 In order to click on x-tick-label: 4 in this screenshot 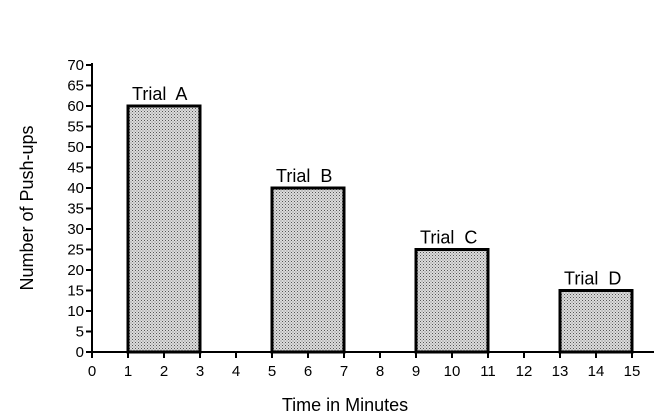, I will do `click(236, 371)`.